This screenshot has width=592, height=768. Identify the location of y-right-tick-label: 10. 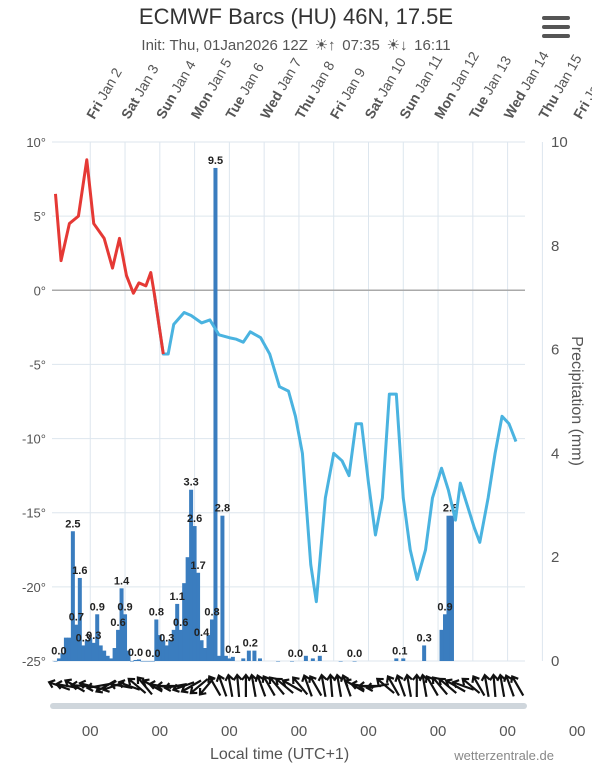
(559, 142).